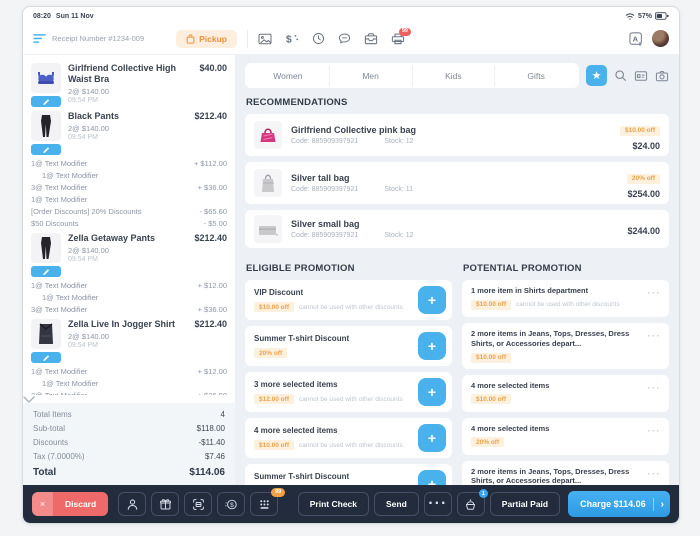 This screenshot has height=536, width=700. Describe the element at coordinates (318, 38) in the screenshot. I see `clock-icon` at that location.